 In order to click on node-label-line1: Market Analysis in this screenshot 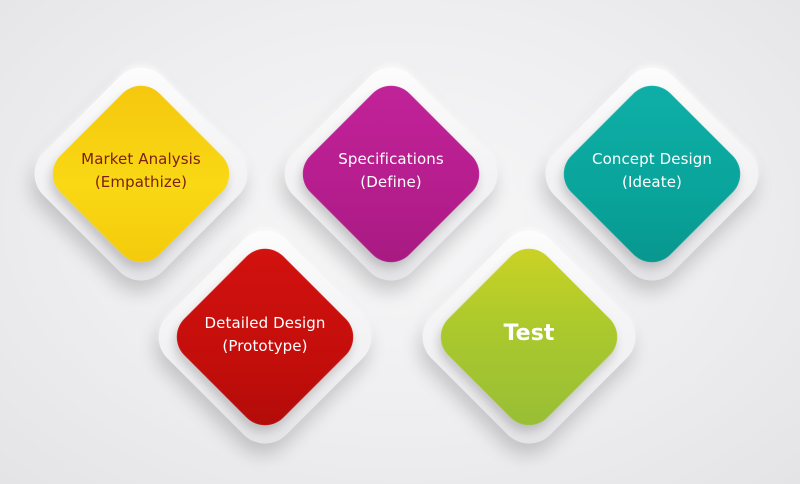, I will do `click(141, 159)`.